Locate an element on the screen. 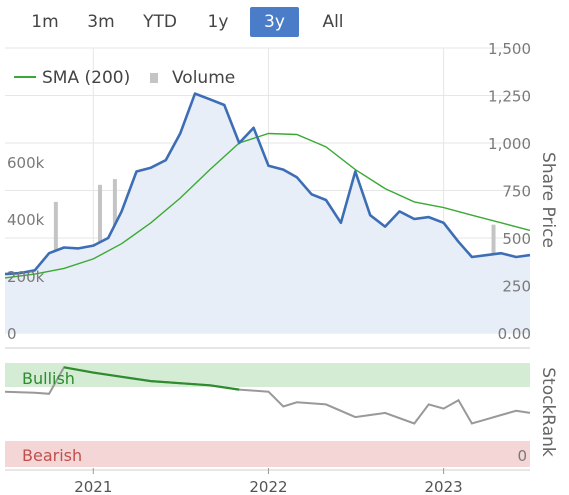 This screenshot has width=569, height=495. volume-tick-label: 0 is located at coordinates (12, 334).